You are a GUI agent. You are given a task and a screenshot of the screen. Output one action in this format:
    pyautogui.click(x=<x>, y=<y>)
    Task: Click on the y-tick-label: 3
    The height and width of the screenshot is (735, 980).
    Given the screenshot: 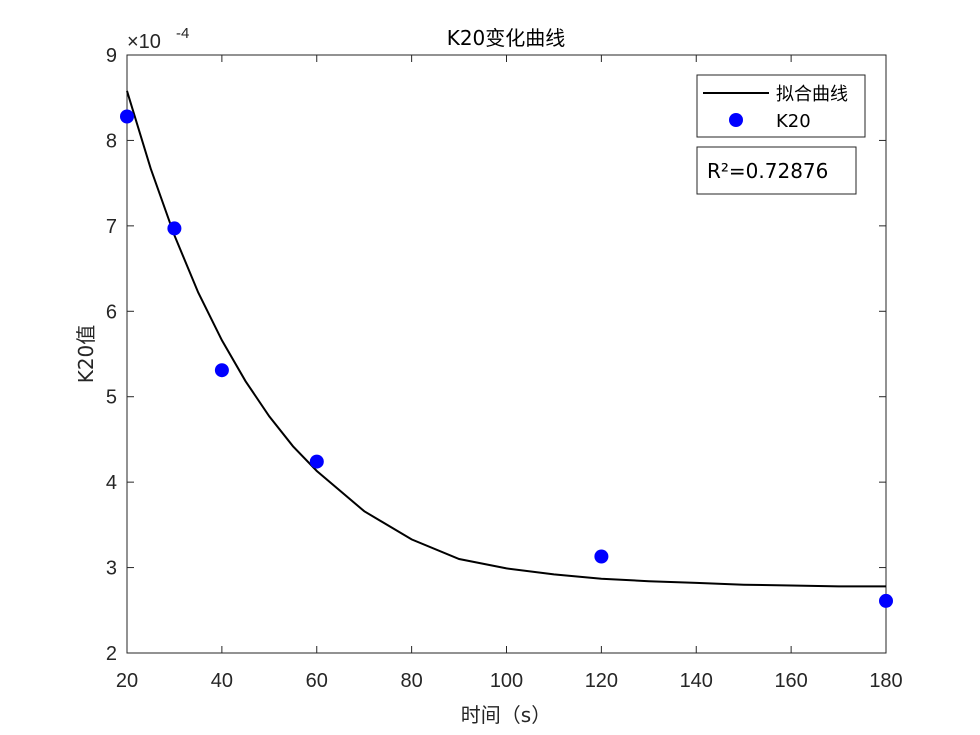 What is the action you would take?
    pyautogui.click(x=111, y=569)
    